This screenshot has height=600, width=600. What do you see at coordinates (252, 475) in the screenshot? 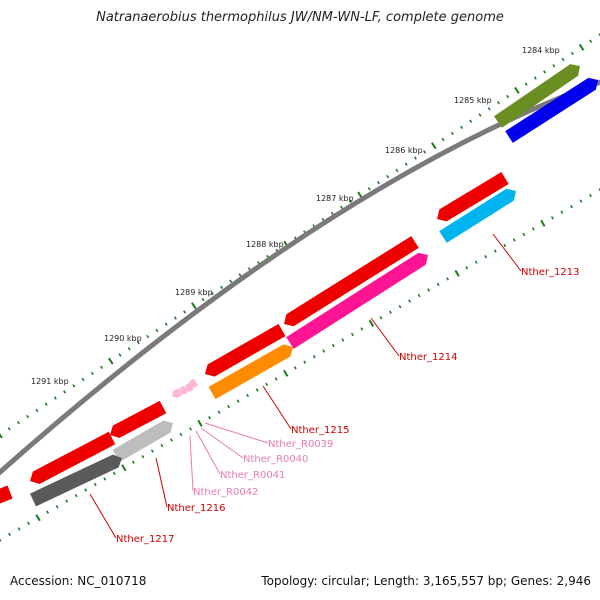
I see `feature-label-nther-r0041: Nther_R0041` at bounding box center [252, 475].